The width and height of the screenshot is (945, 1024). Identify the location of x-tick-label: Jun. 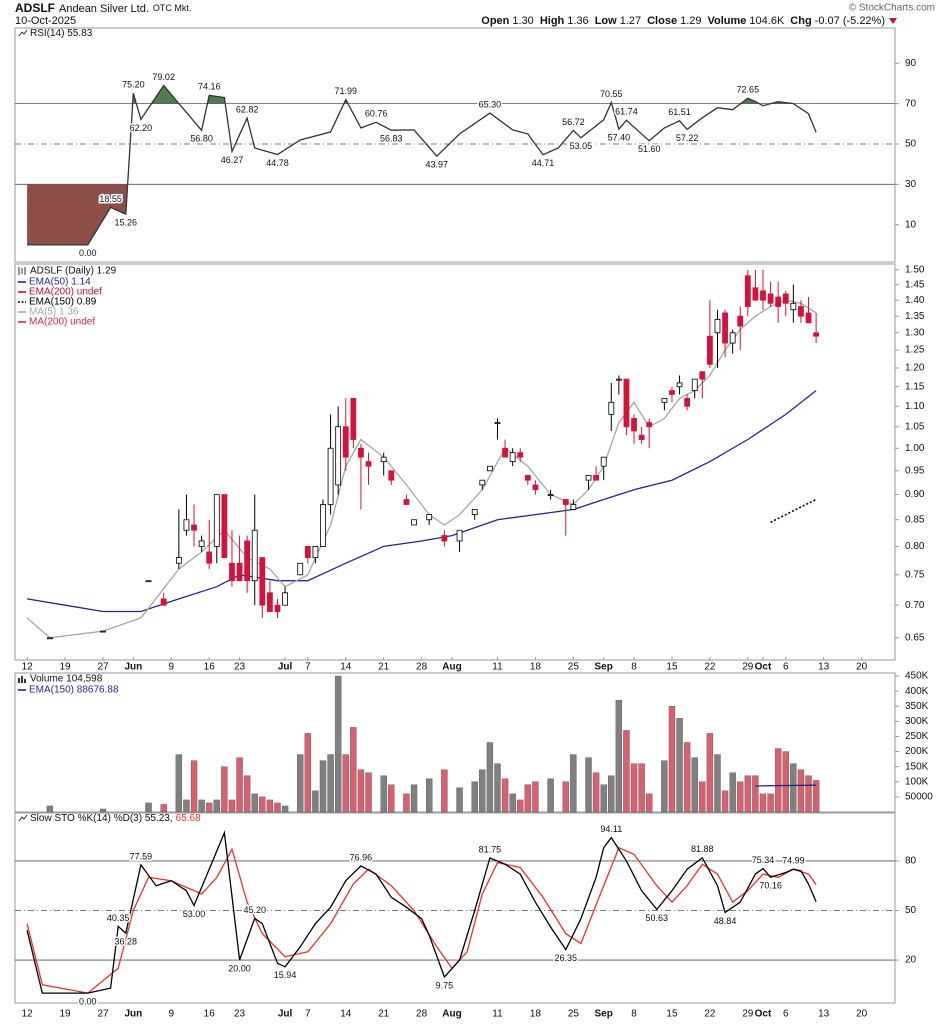
(133, 667).